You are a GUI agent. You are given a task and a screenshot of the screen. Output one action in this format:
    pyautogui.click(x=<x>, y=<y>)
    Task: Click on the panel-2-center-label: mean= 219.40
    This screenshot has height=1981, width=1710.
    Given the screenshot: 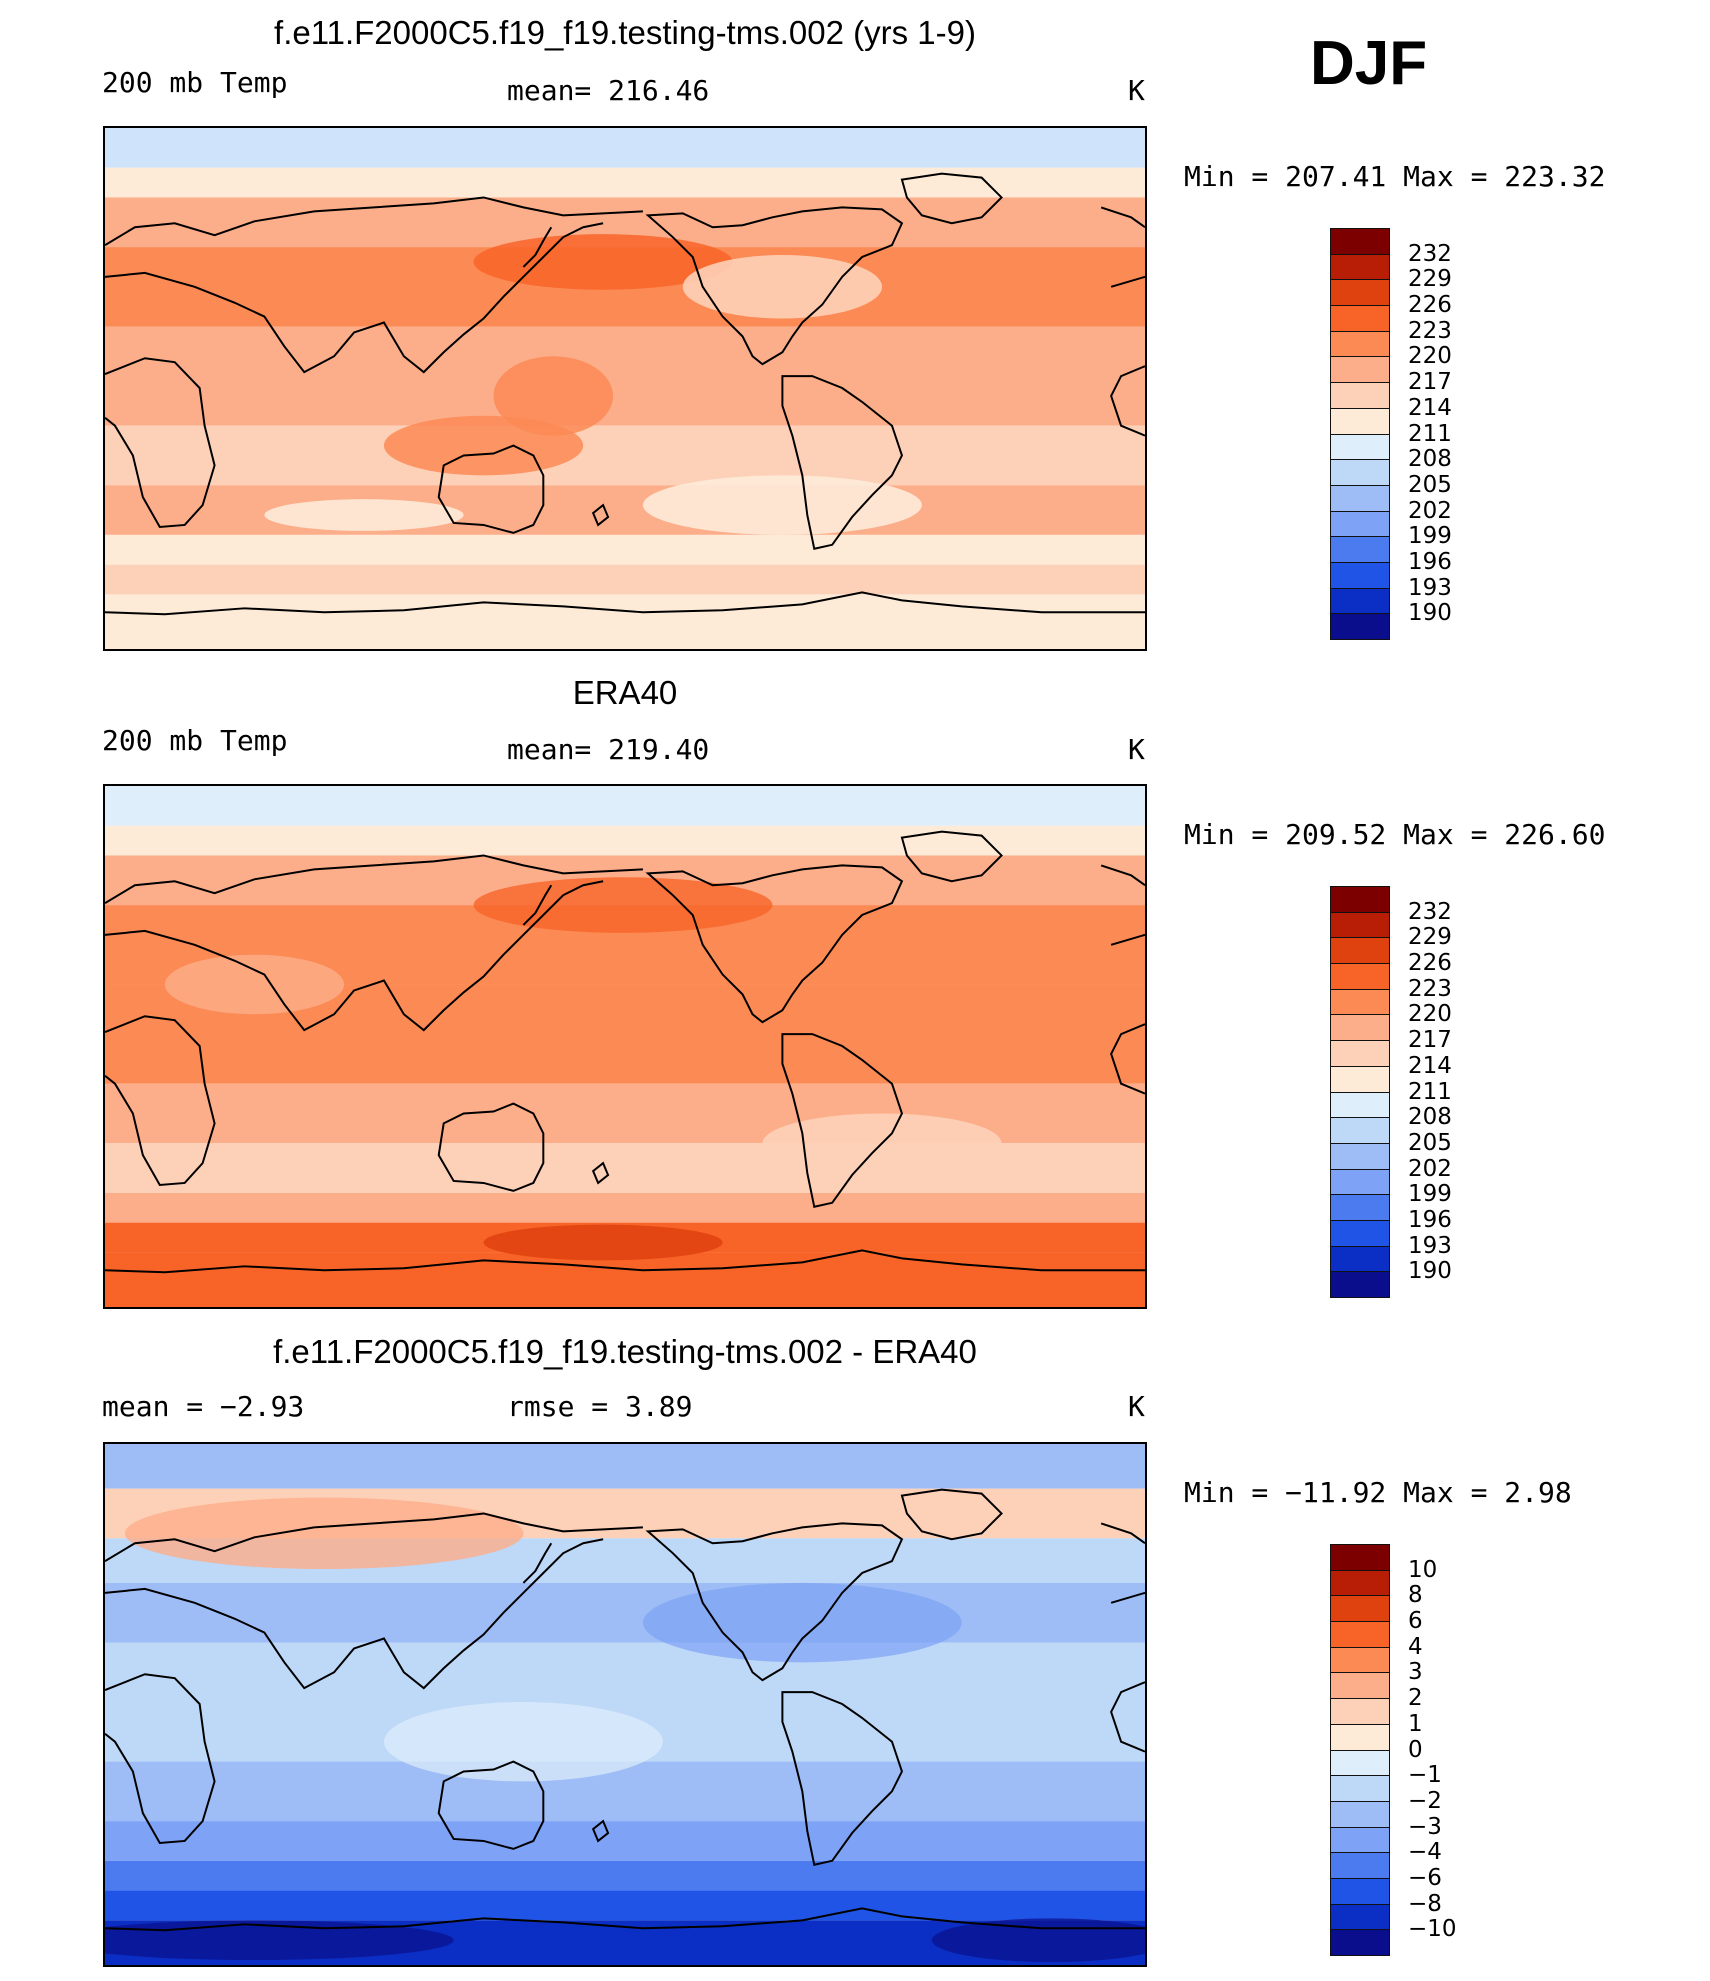 What is the action you would take?
    pyautogui.click(x=608, y=749)
    